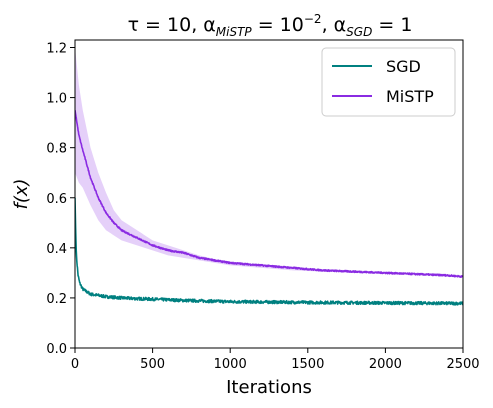 Image resolution: width=493 pixels, height=408 pixels. What do you see at coordinates (275, 360) in the screenshot?
I see `x-axis: 0 500 1000 1500 2000 2500` at bounding box center [275, 360].